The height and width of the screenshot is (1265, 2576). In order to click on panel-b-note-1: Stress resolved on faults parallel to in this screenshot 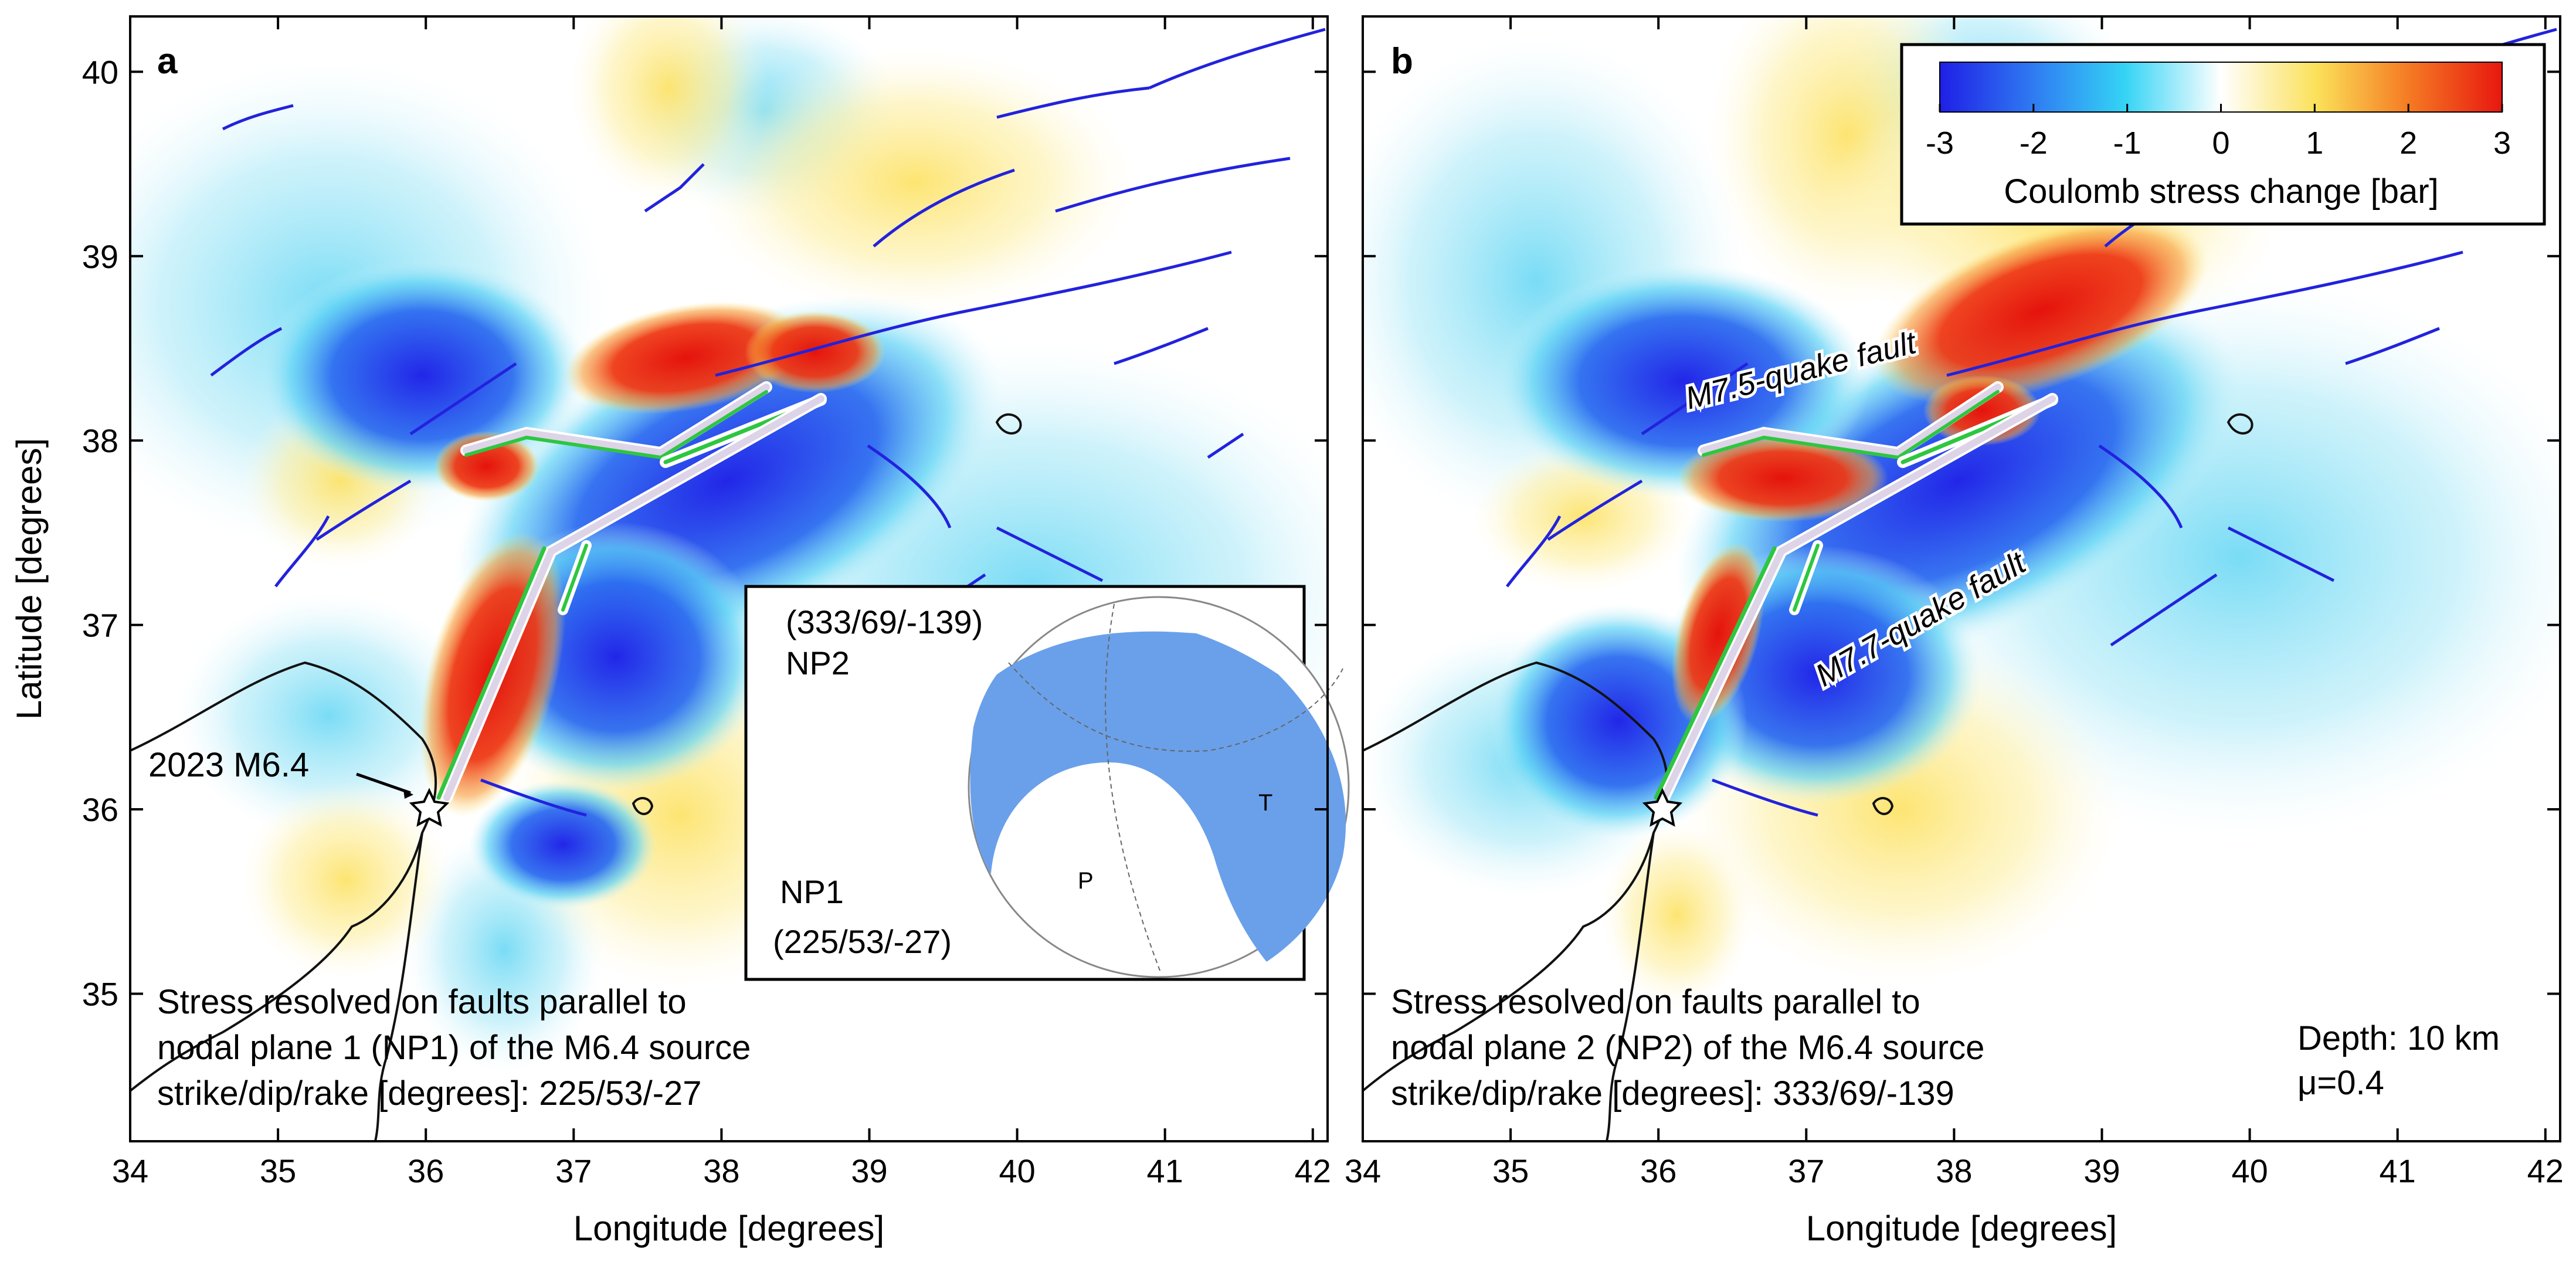, I will do `click(1655, 1002)`.